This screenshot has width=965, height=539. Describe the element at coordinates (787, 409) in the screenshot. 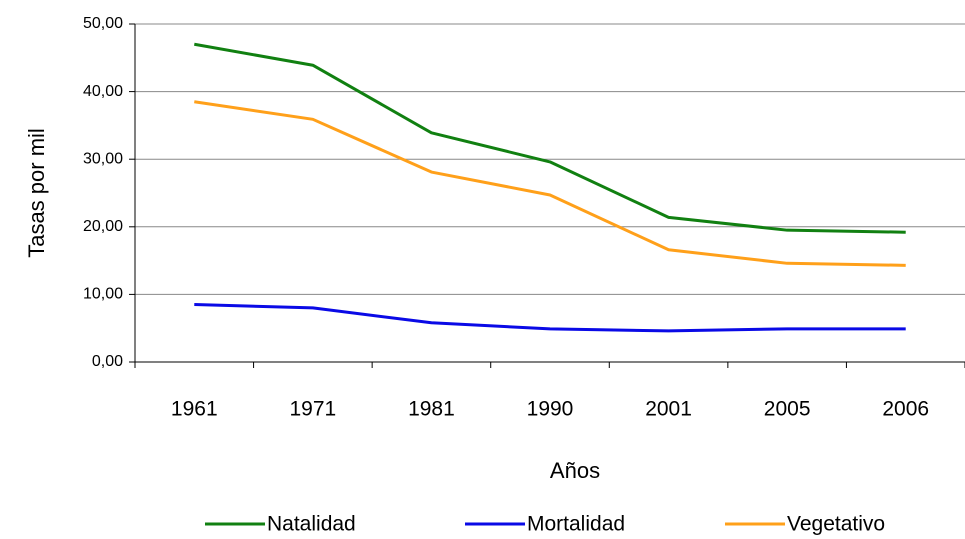

I see `x-tick-label: 2005` at that location.